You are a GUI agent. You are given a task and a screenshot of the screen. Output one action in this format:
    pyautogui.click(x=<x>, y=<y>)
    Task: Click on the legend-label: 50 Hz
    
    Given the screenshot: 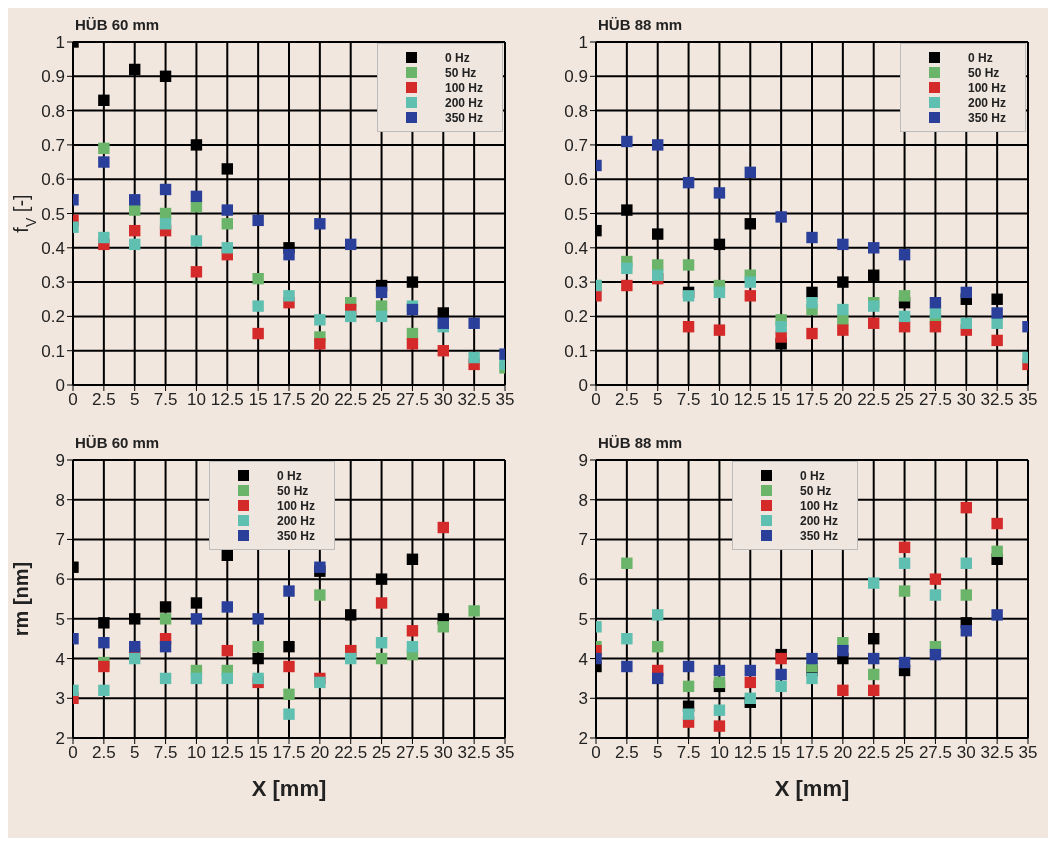 What is the action you would take?
    pyautogui.click(x=816, y=490)
    